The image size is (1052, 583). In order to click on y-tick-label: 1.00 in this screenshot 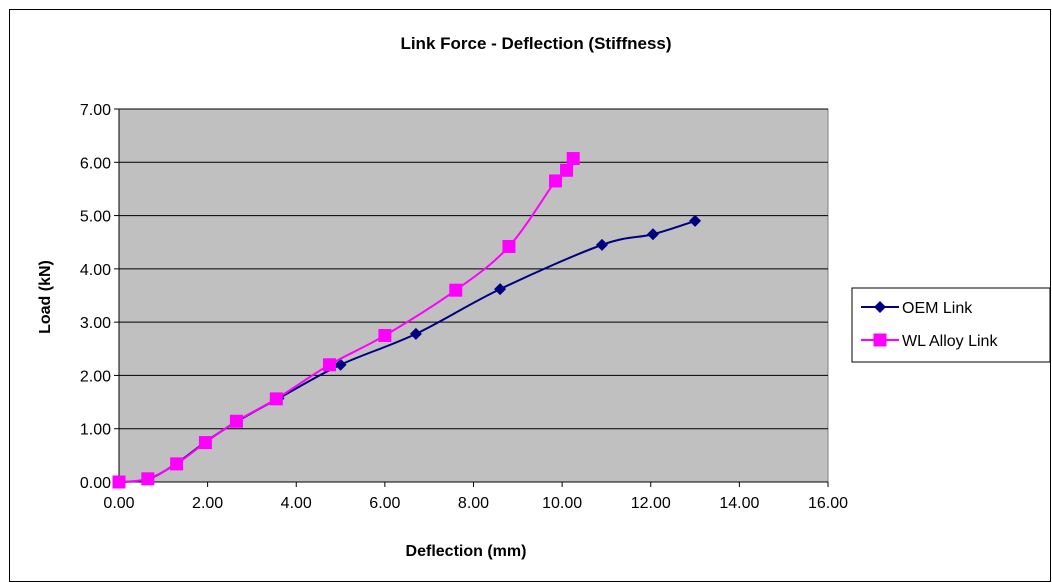, I will do `click(95, 430)`.